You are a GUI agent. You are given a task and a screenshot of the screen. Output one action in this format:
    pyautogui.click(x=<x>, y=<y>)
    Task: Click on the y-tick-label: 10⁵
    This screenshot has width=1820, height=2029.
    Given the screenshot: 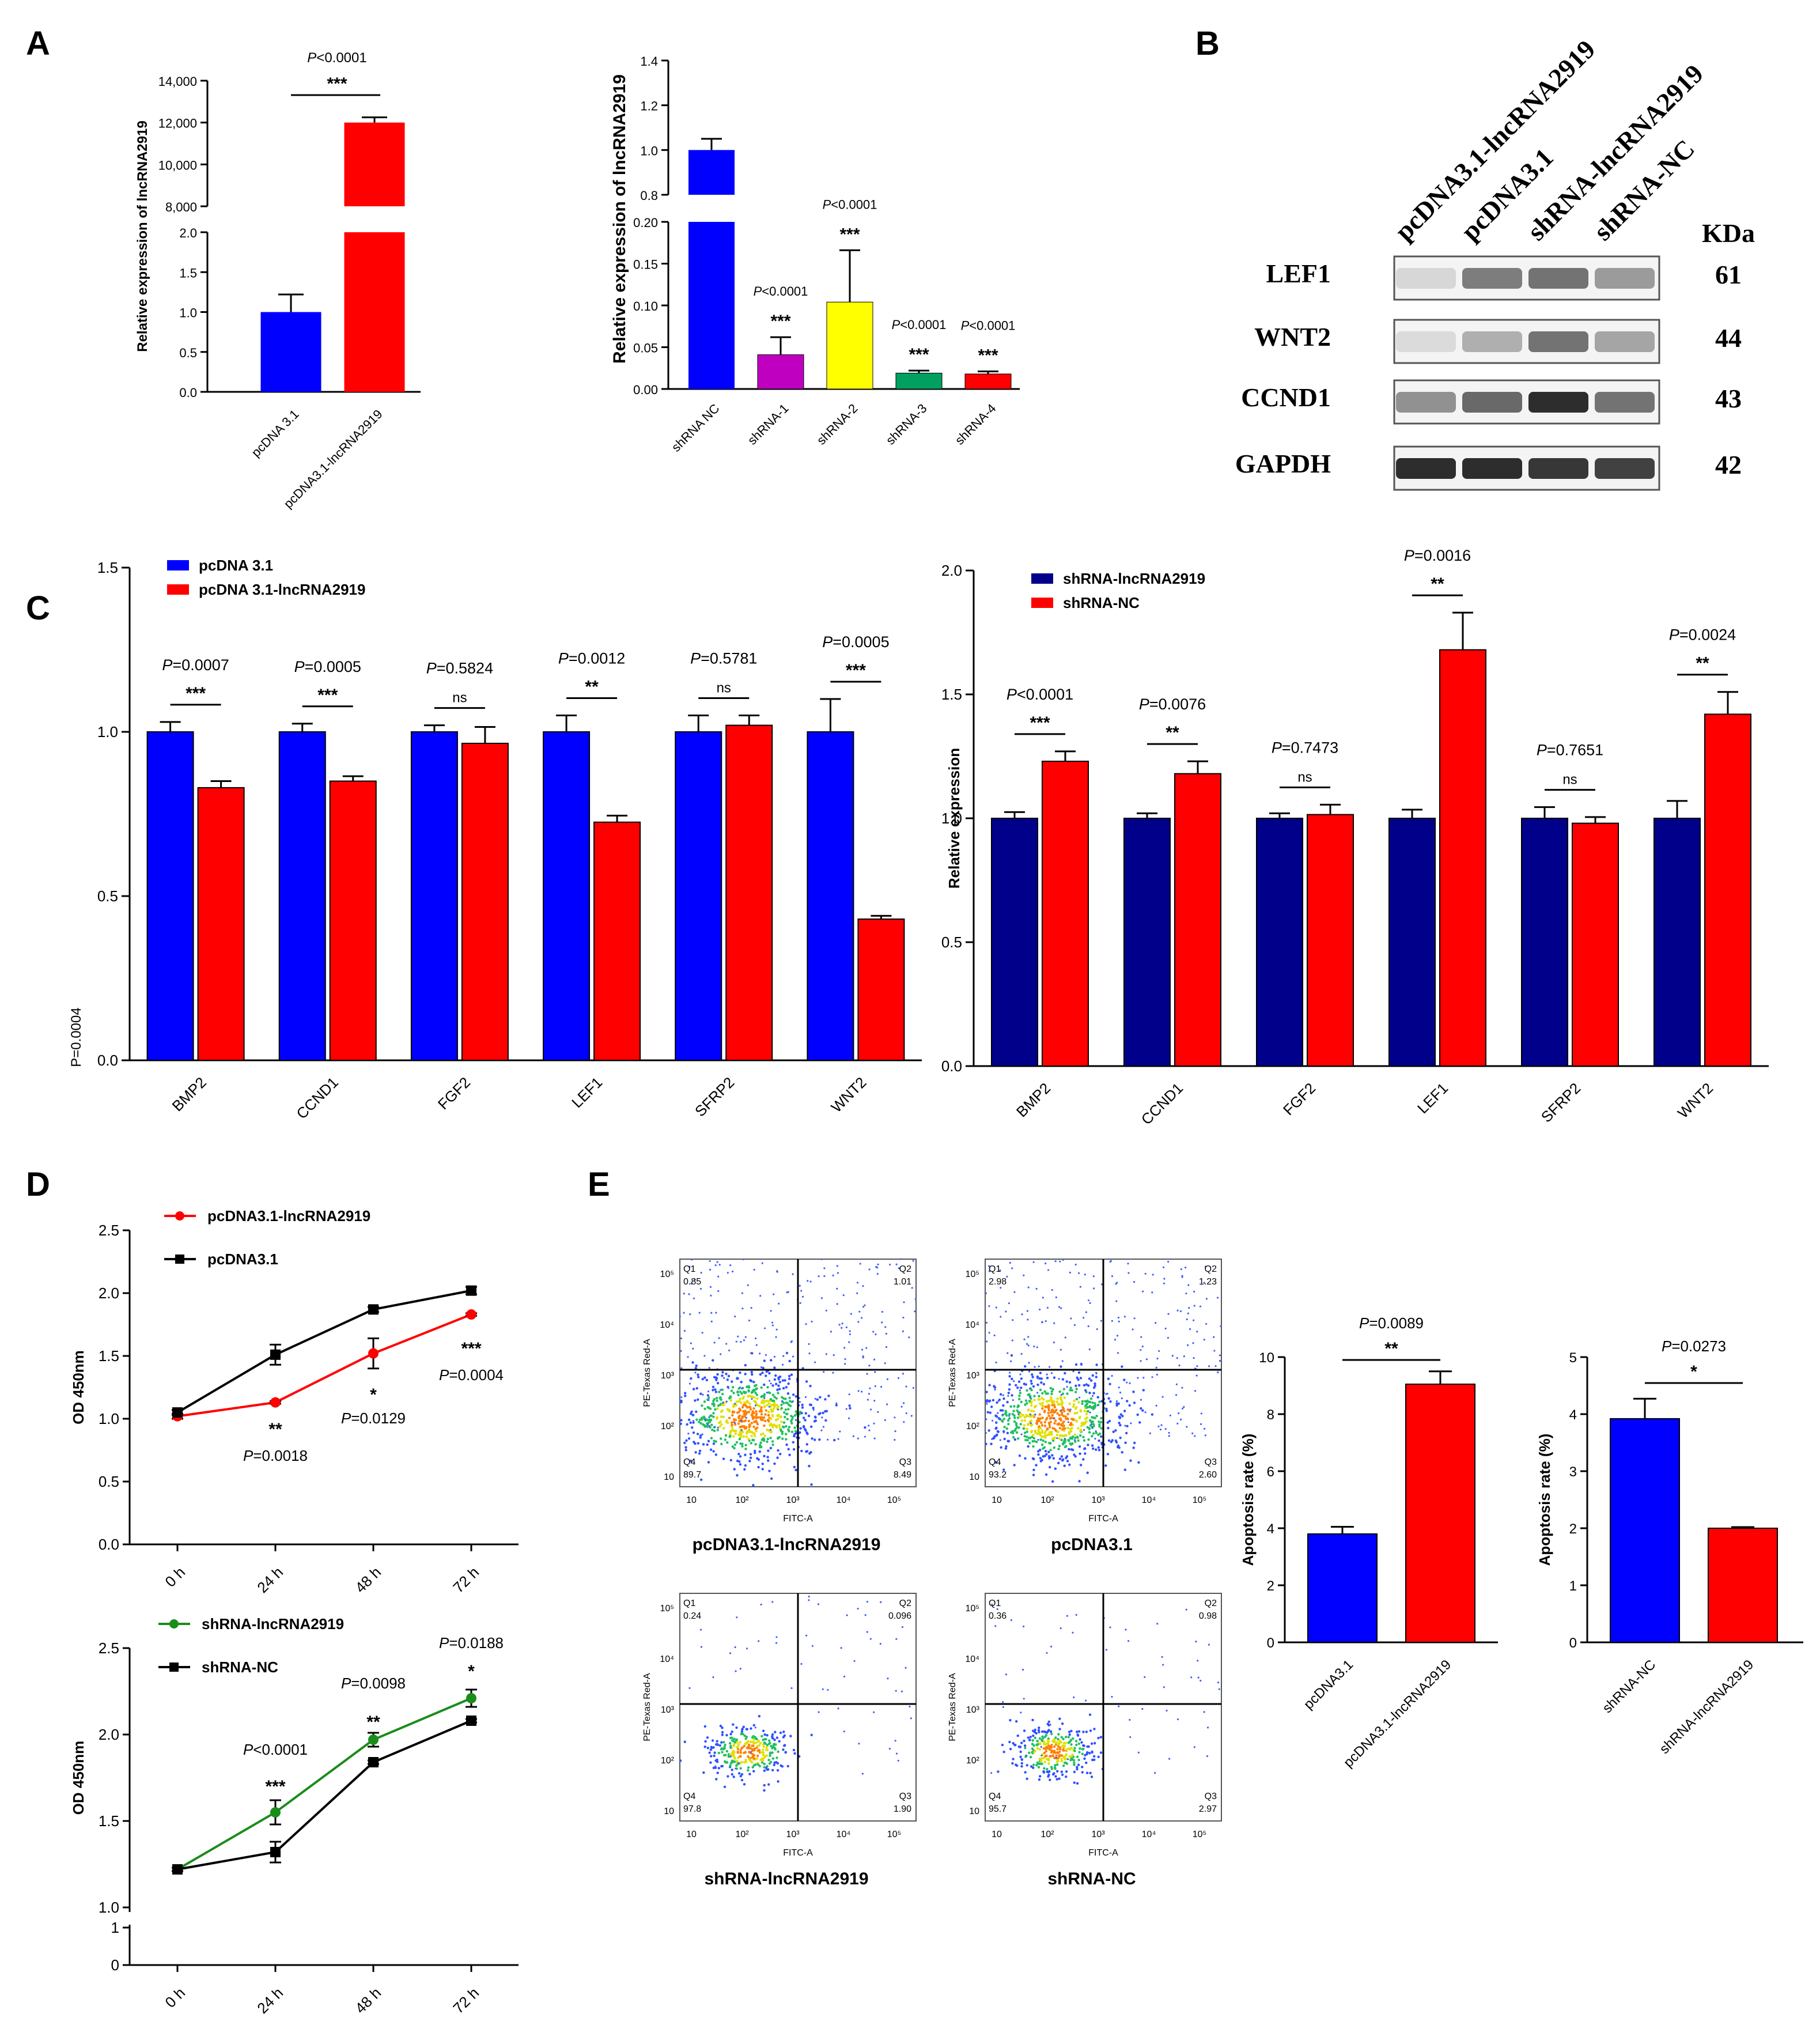 What is the action you would take?
    pyautogui.click(x=973, y=1274)
    